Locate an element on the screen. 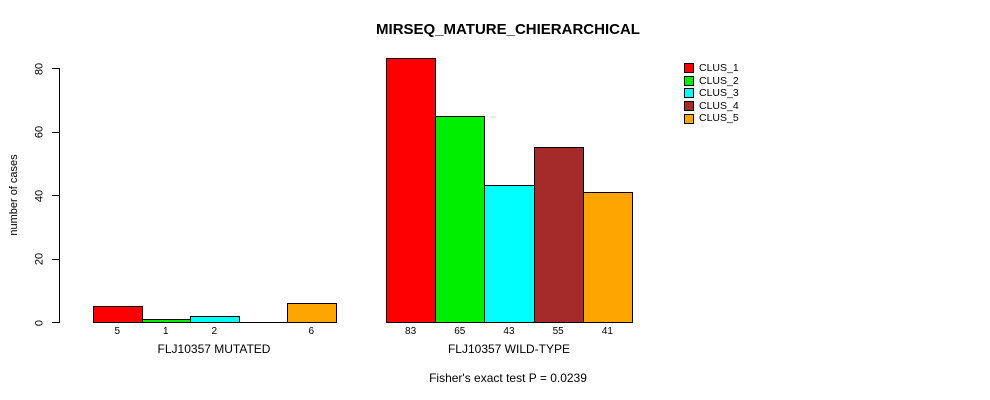 This screenshot has height=400, width=990. bar-value-label: 41 is located at coordinates (607, 331).